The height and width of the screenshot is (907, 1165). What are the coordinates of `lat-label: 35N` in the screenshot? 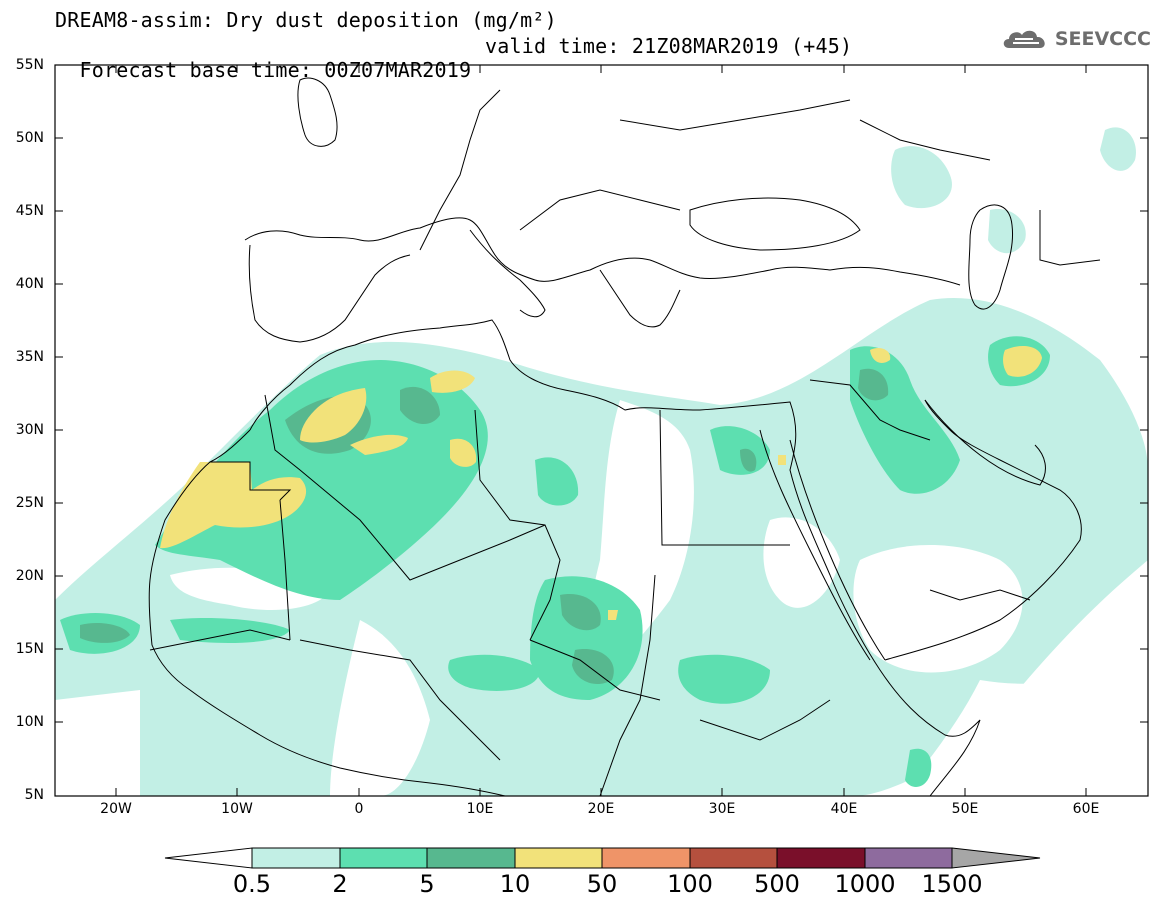 It's located at (29, 357).